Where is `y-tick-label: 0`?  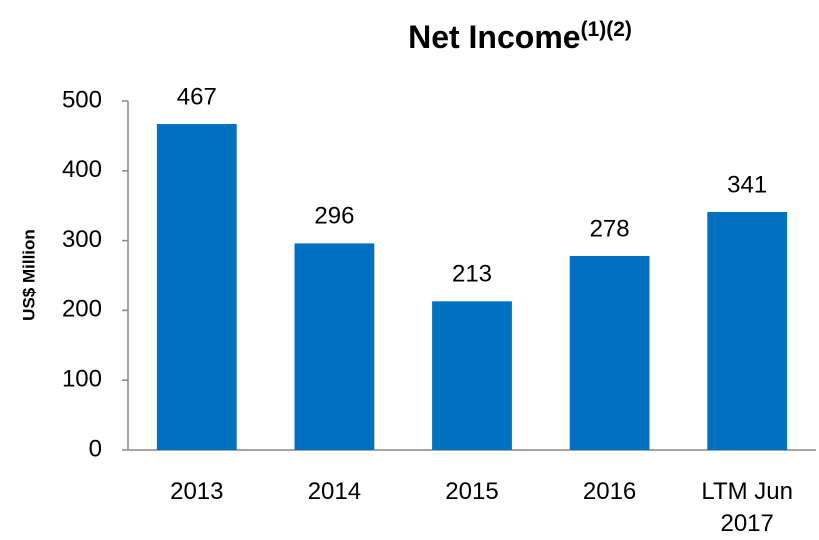 y-tick-label: 0 is located at coordinates (95, 448).